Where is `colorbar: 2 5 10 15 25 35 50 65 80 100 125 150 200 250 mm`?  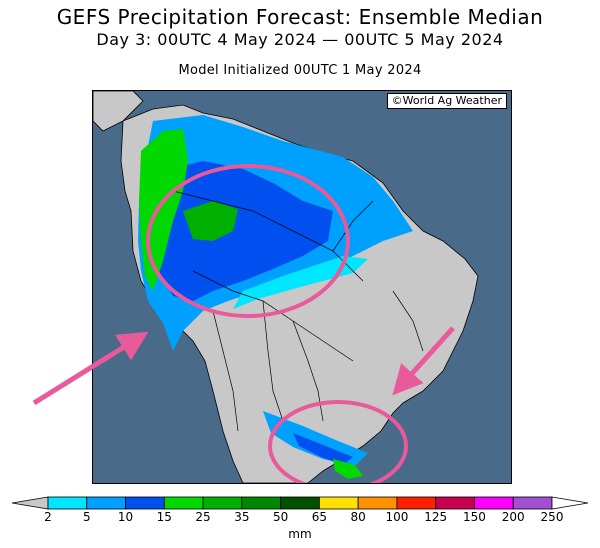
colorbar: 2 5 10 15 25 35 50 65 80 100 125 150 200 250 mm is located at coordinates (300, 521).